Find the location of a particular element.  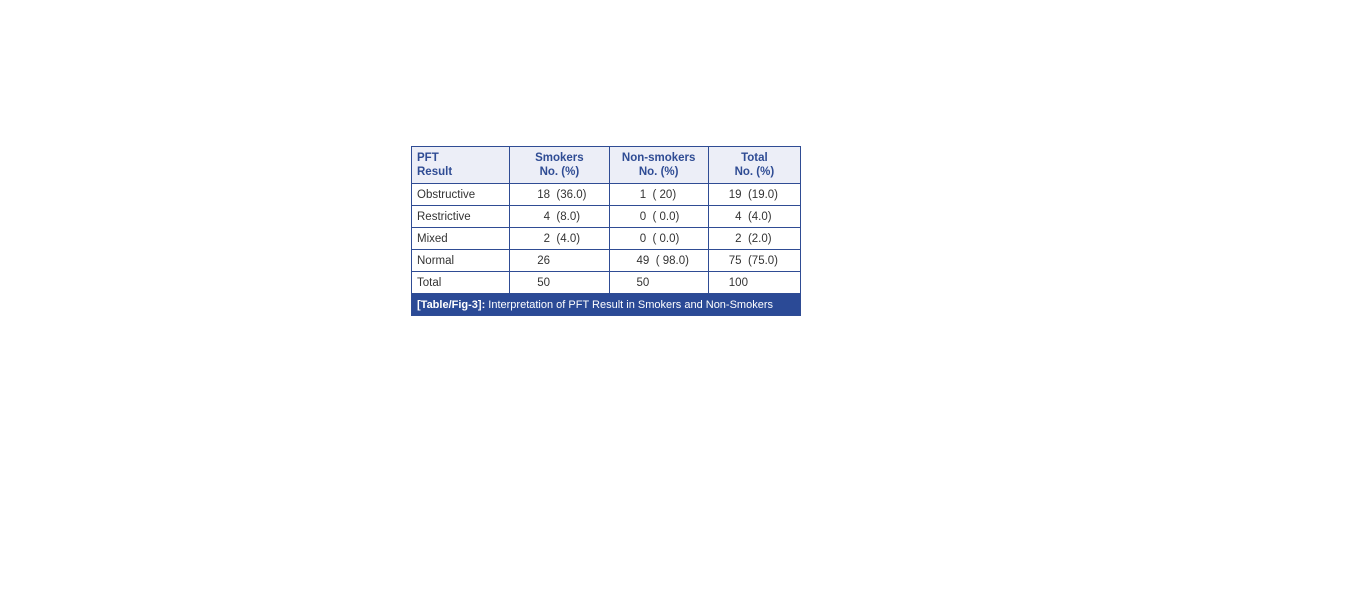

caption-label: [Table/Fig-3]: is located at coordinates (451, 304).